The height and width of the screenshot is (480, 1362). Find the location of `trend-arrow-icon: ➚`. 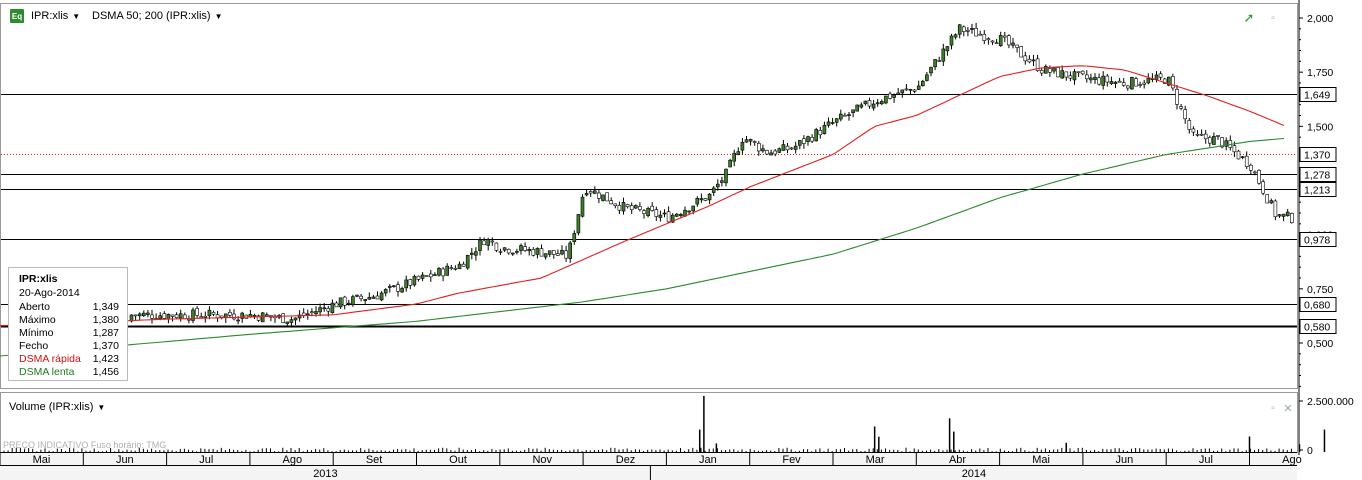

trend-arrow-icon: ➚ is located at coordinates (1249, 17).